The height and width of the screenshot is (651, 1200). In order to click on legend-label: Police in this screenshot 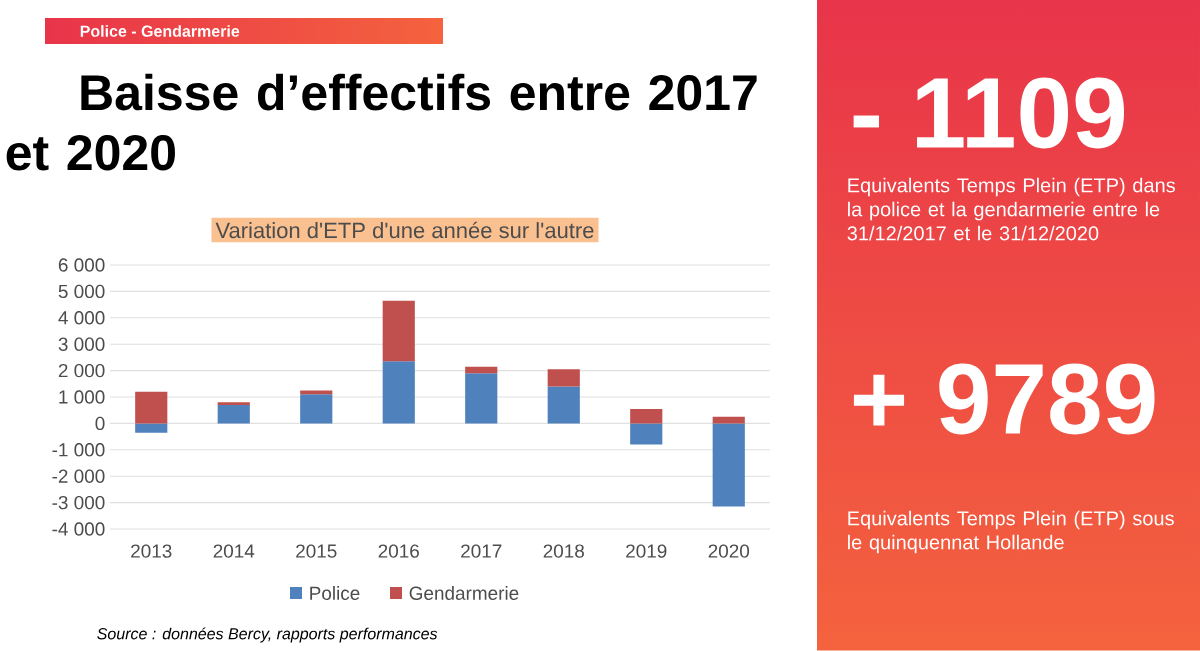, I will do `click(335, 593)`.